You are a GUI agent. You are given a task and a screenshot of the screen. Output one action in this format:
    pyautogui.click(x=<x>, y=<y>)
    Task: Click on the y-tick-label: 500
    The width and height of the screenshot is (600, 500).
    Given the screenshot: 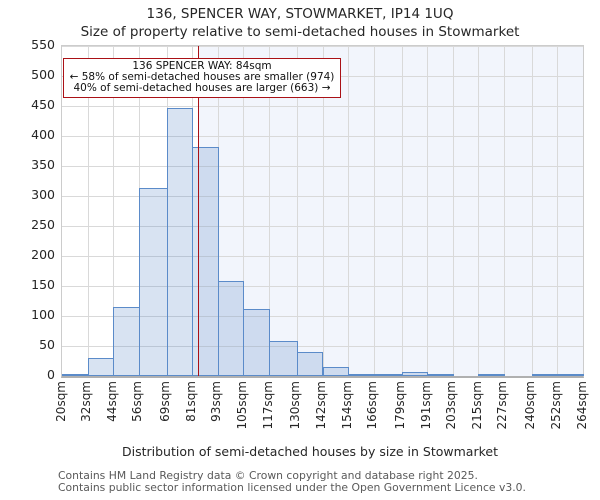 What is the action you would take?
    pyautogui.click(x=43, y=74)
    